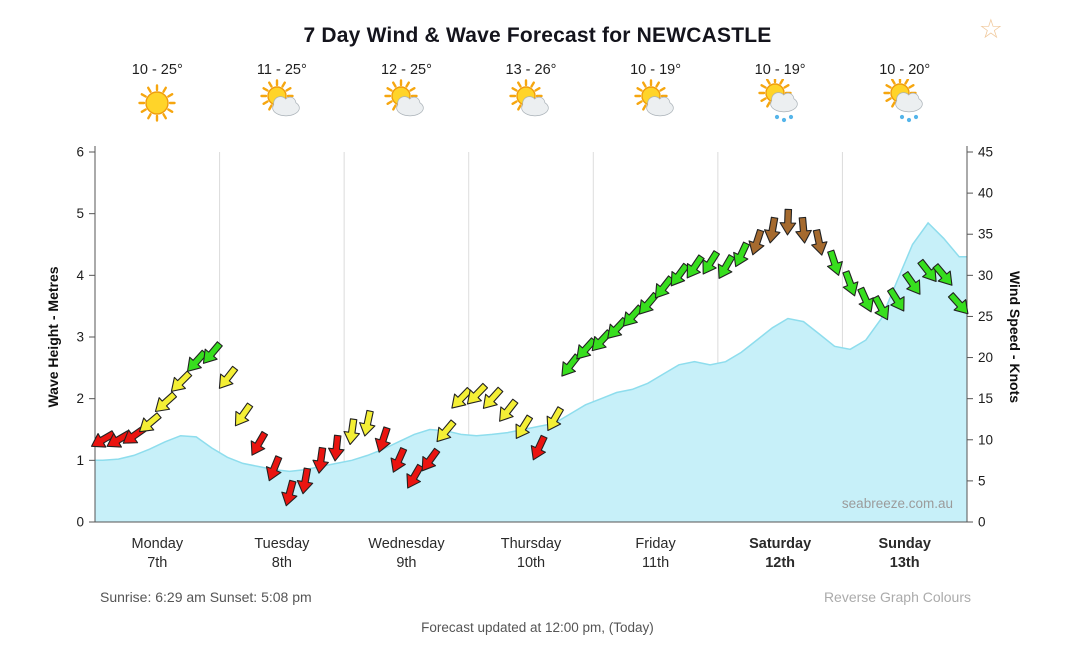  Describe the element at coordinates (80, 337) in the screenshot. I see `left-axis-tick-label: 3` at that location.